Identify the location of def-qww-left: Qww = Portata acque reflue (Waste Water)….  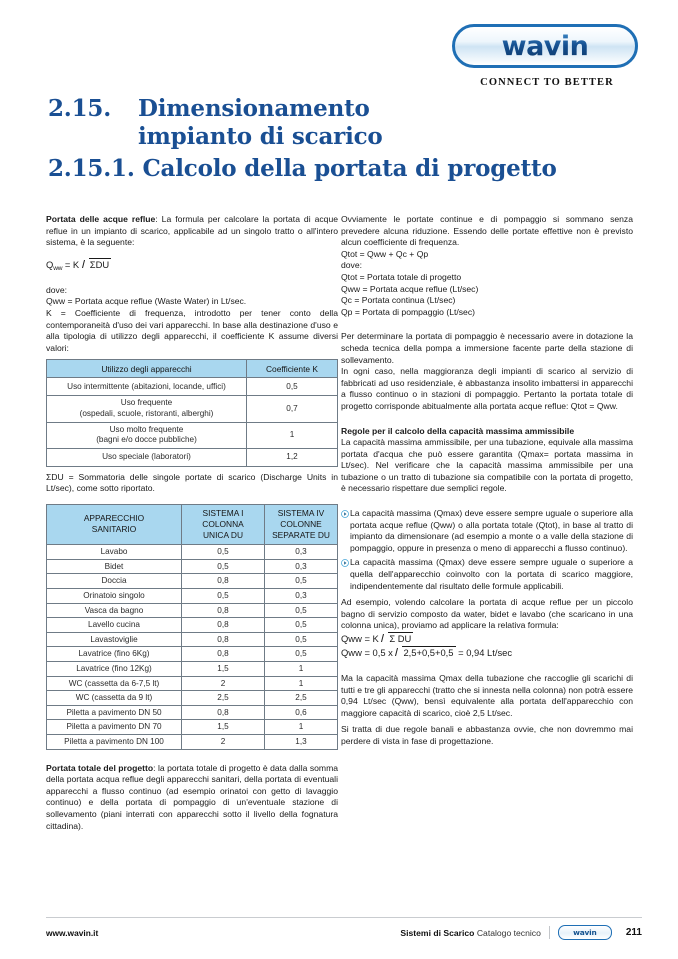
(146, 301).